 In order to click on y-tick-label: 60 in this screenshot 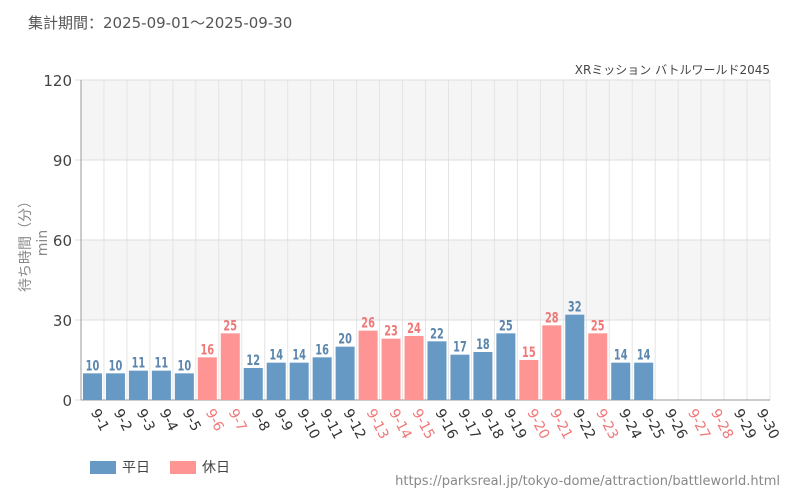, I will do `click(62, 241)`.